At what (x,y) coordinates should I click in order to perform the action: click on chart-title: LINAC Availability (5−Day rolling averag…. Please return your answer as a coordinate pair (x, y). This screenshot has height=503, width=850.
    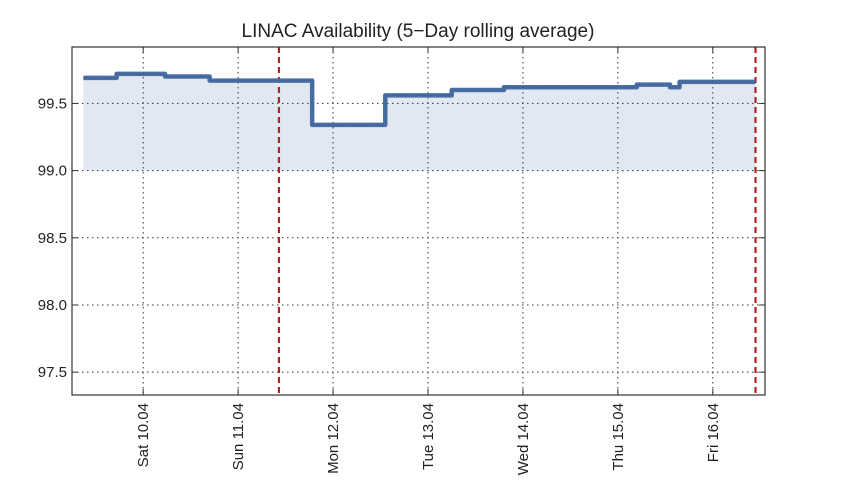
    Looking at the image, I should click on (418, 31).